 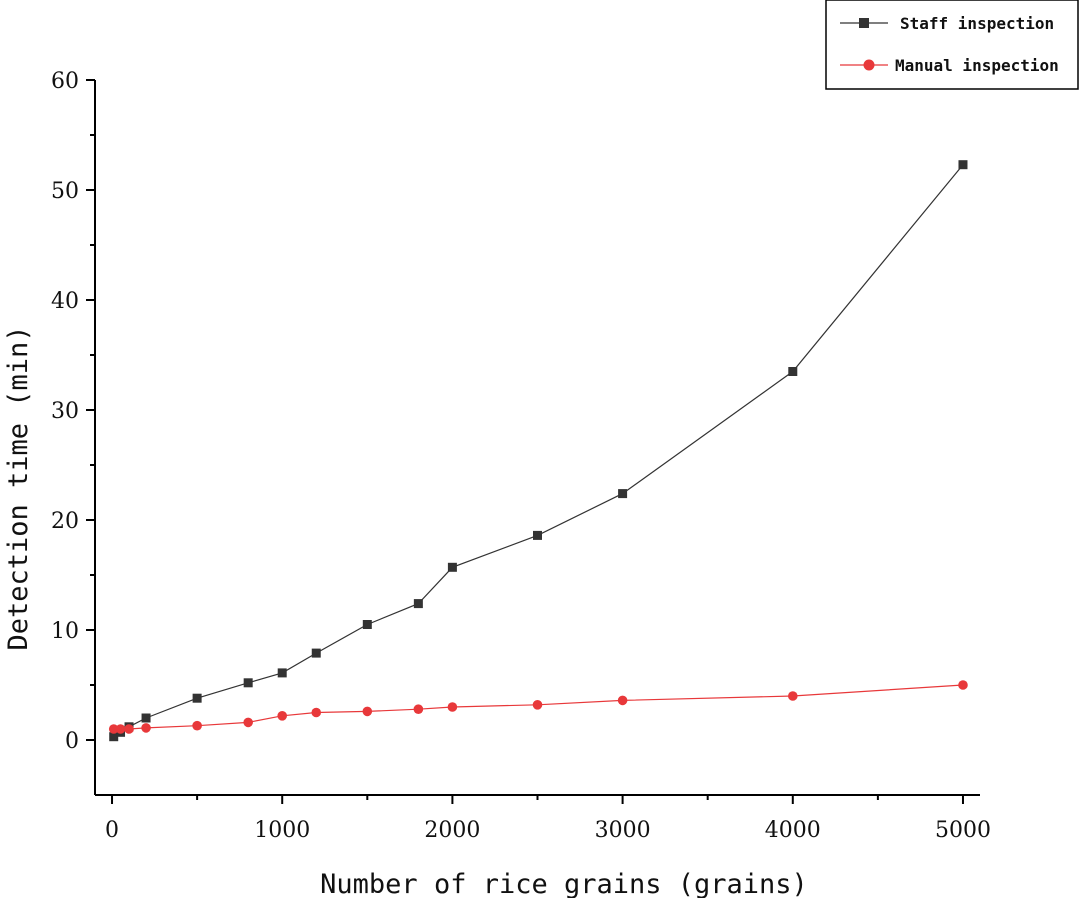 What do you see at coordinates (18, 487) in the screenshot?
I see `y-axis-title: Detection time (min)` at bounding box center [18, 487].